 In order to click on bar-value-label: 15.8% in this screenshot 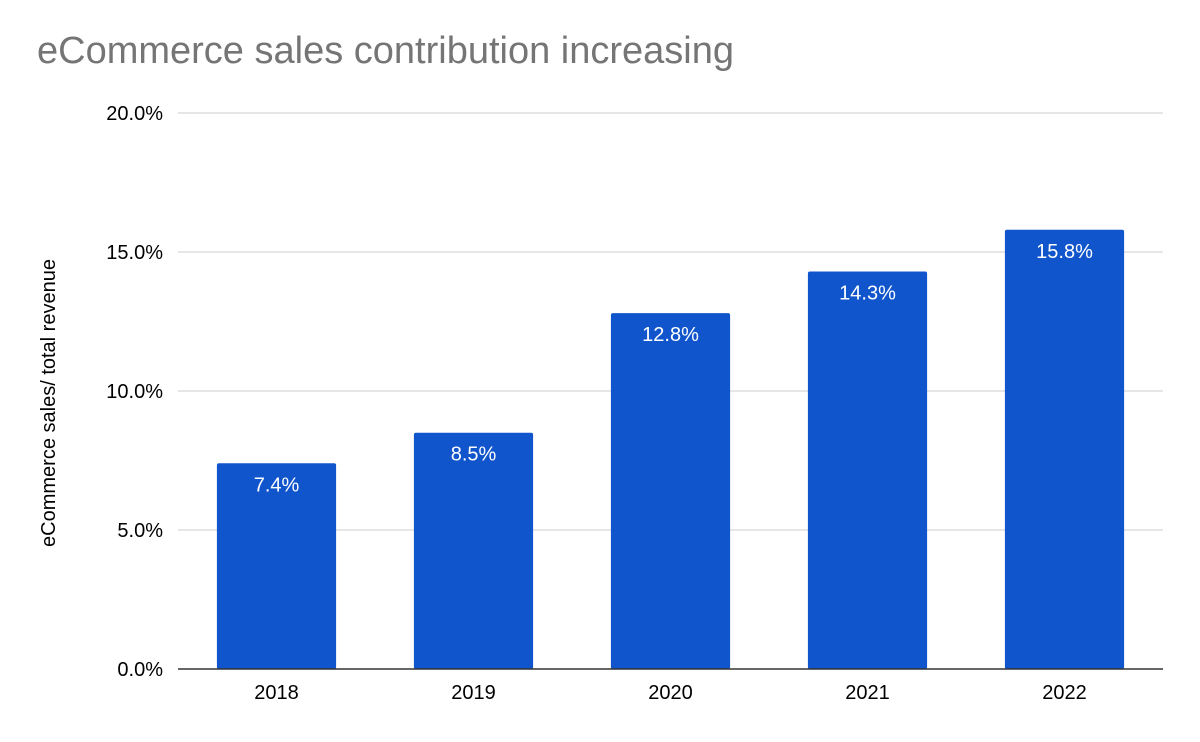, I will do `click(1064, 252)`.